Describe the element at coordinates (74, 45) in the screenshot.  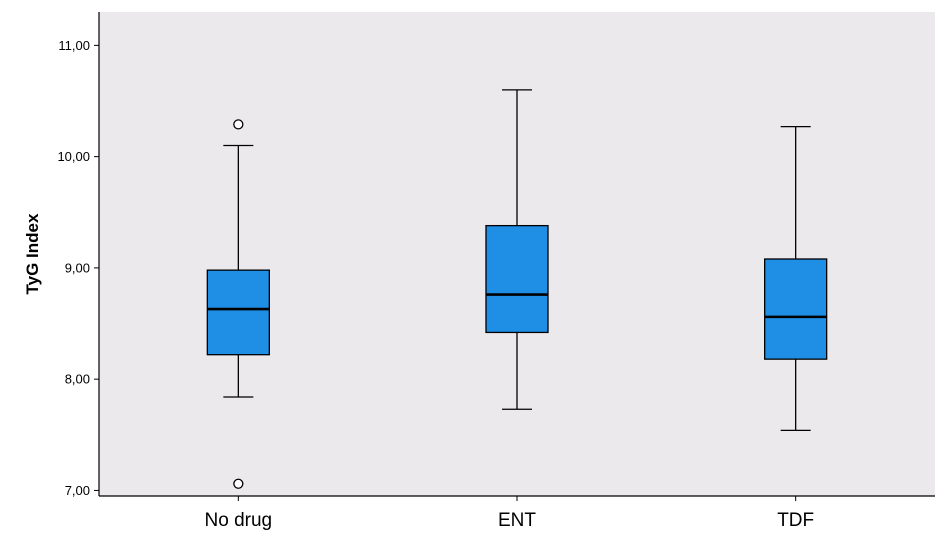
I see `y-tick-label: 11,00` at that location.